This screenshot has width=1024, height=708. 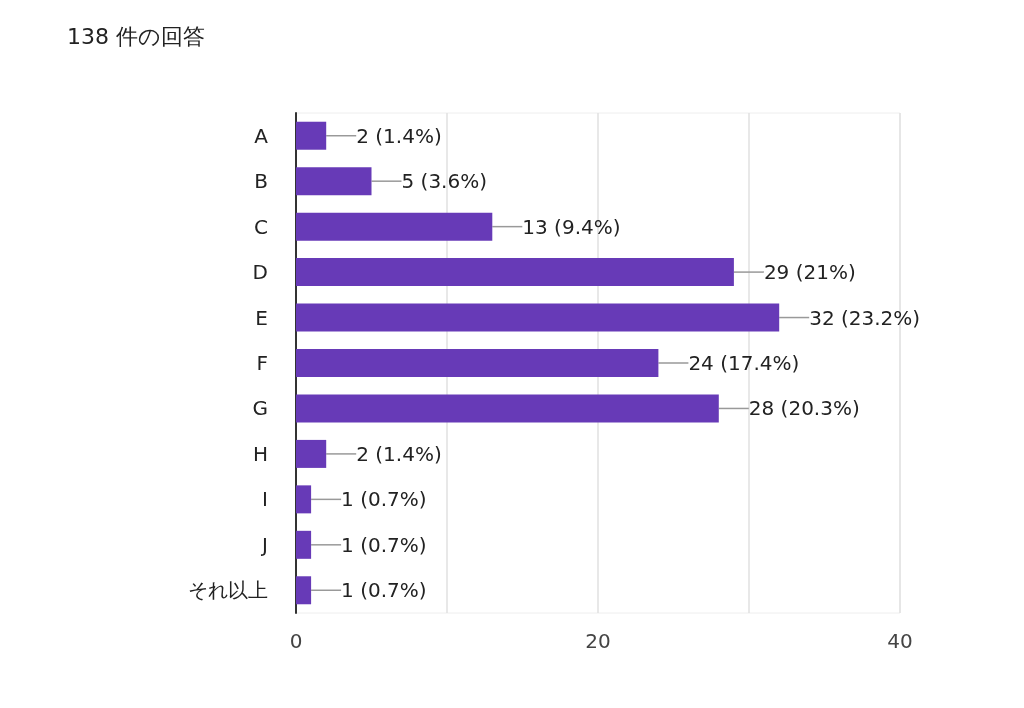 What do you see at coordinates (260, 408) in the screenshot?
I see `y-tick-label: G` at bounding box center [260, 408].